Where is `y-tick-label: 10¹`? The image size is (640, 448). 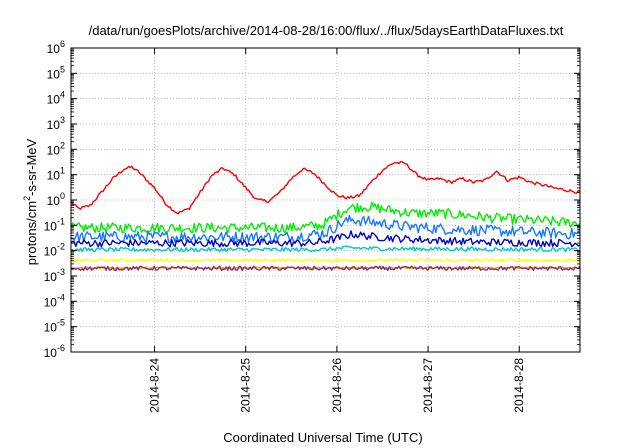
y-tick-label: 10¹ is located at coordinates (56, 174).